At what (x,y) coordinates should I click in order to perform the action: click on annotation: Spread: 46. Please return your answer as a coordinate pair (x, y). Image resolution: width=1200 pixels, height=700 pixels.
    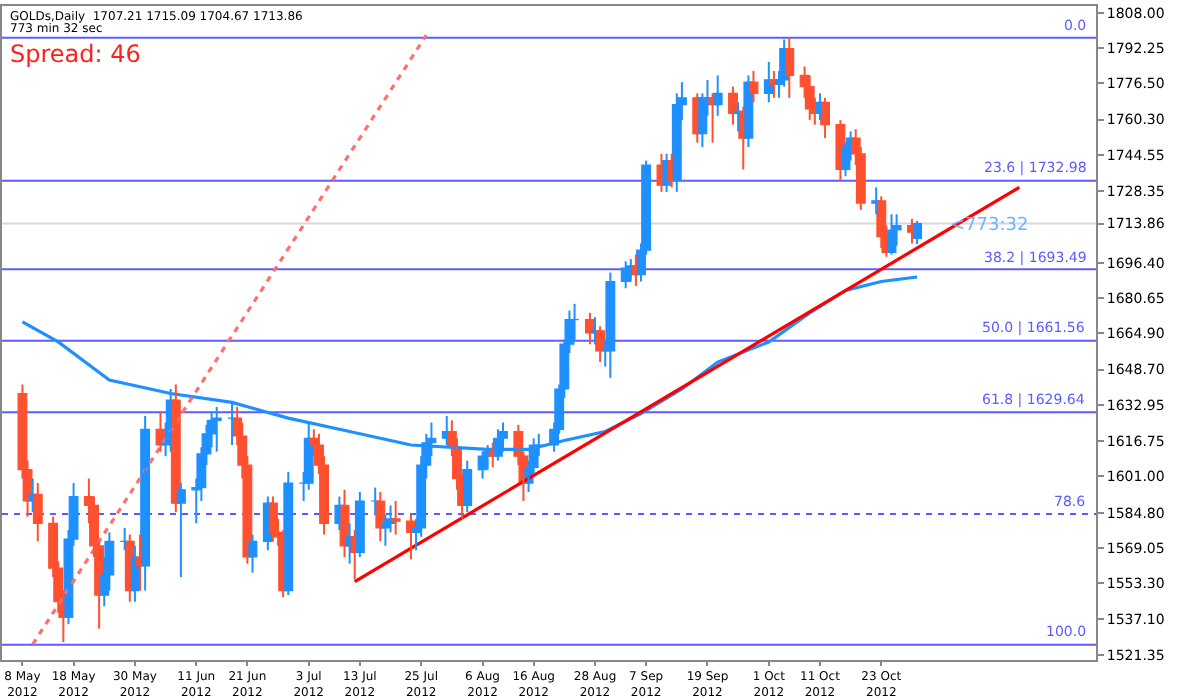
    Looking at the image, I should click on (75, 54).